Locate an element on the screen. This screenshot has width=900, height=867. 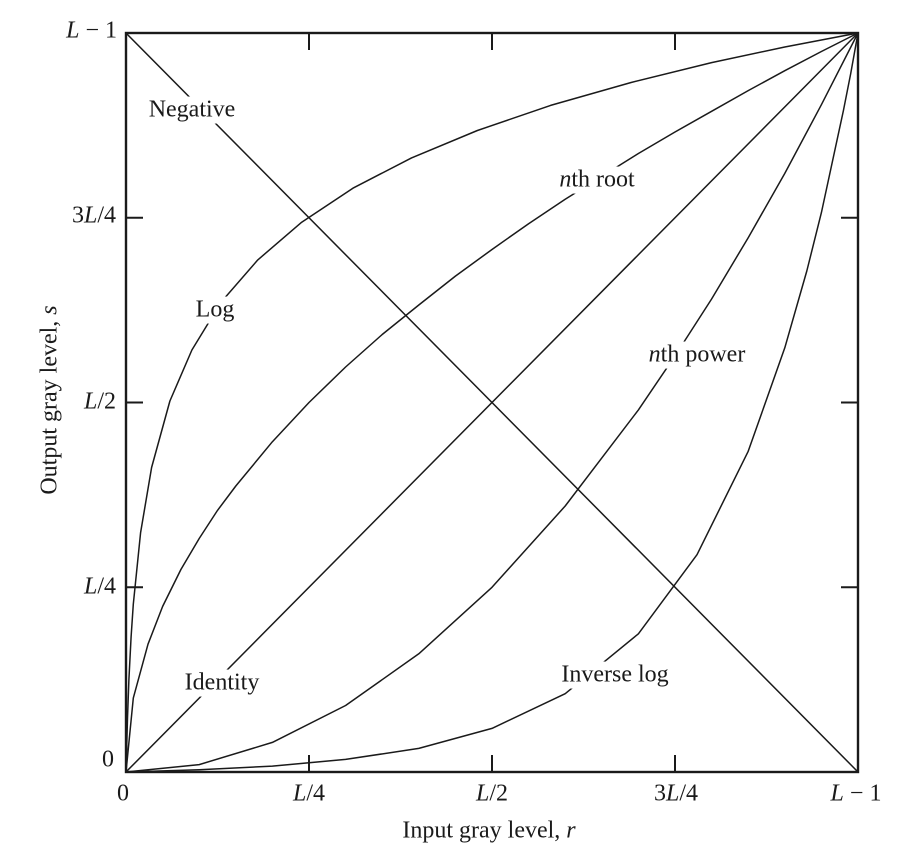
label-part: r is located at coordinates (571, 830).